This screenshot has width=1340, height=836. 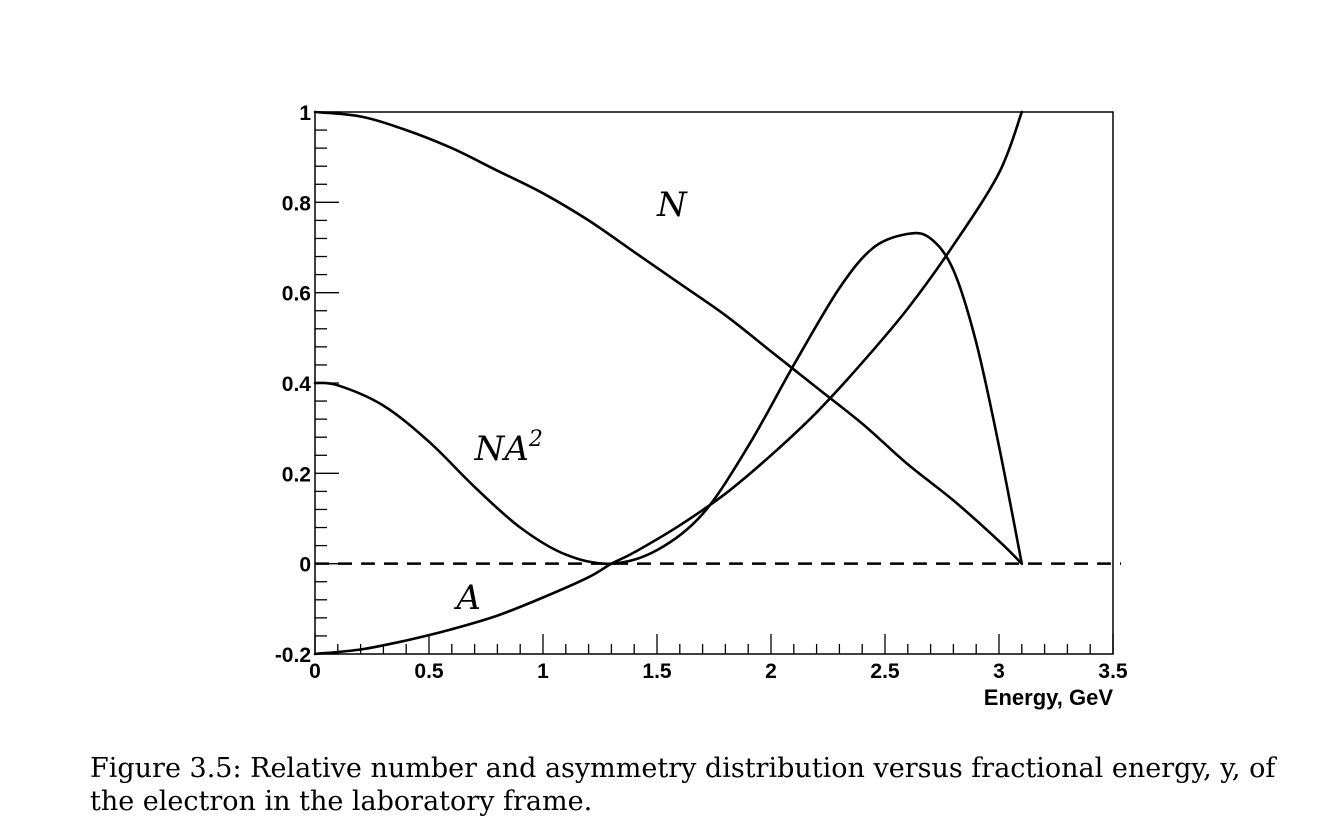 I want to click on x-tick-label: 0.5, so click(x=429, y=671).